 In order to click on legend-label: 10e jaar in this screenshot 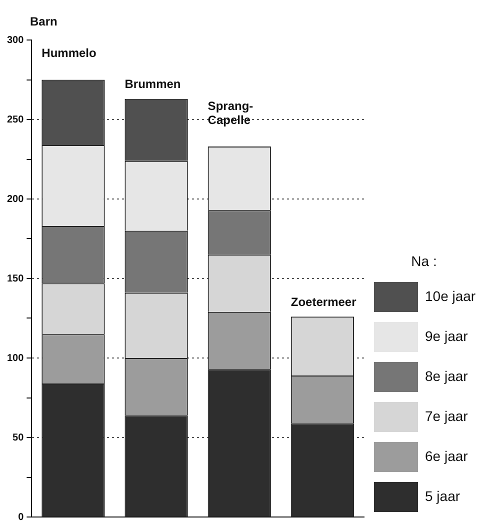, I will do `click(450, 296)`.